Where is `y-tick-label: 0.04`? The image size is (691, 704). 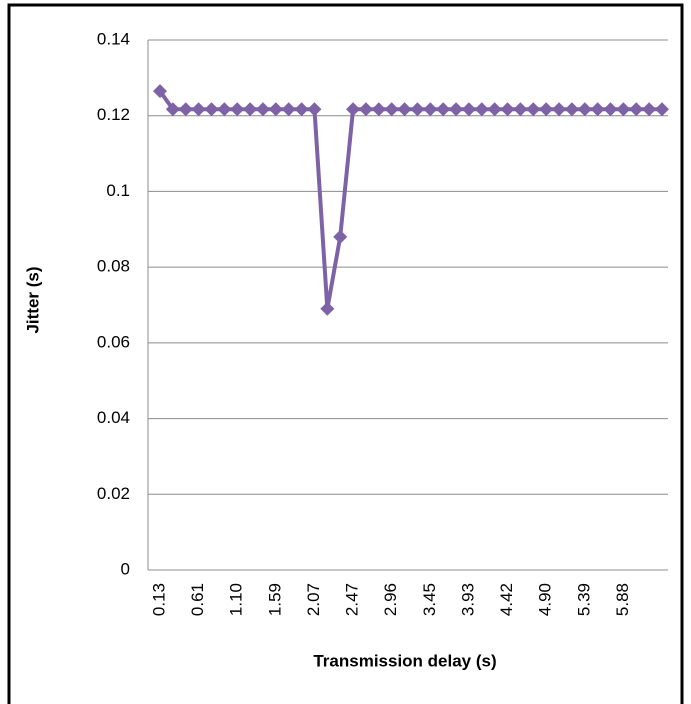
y-tick-label: 0.04 is located at coordinates (113, 417).